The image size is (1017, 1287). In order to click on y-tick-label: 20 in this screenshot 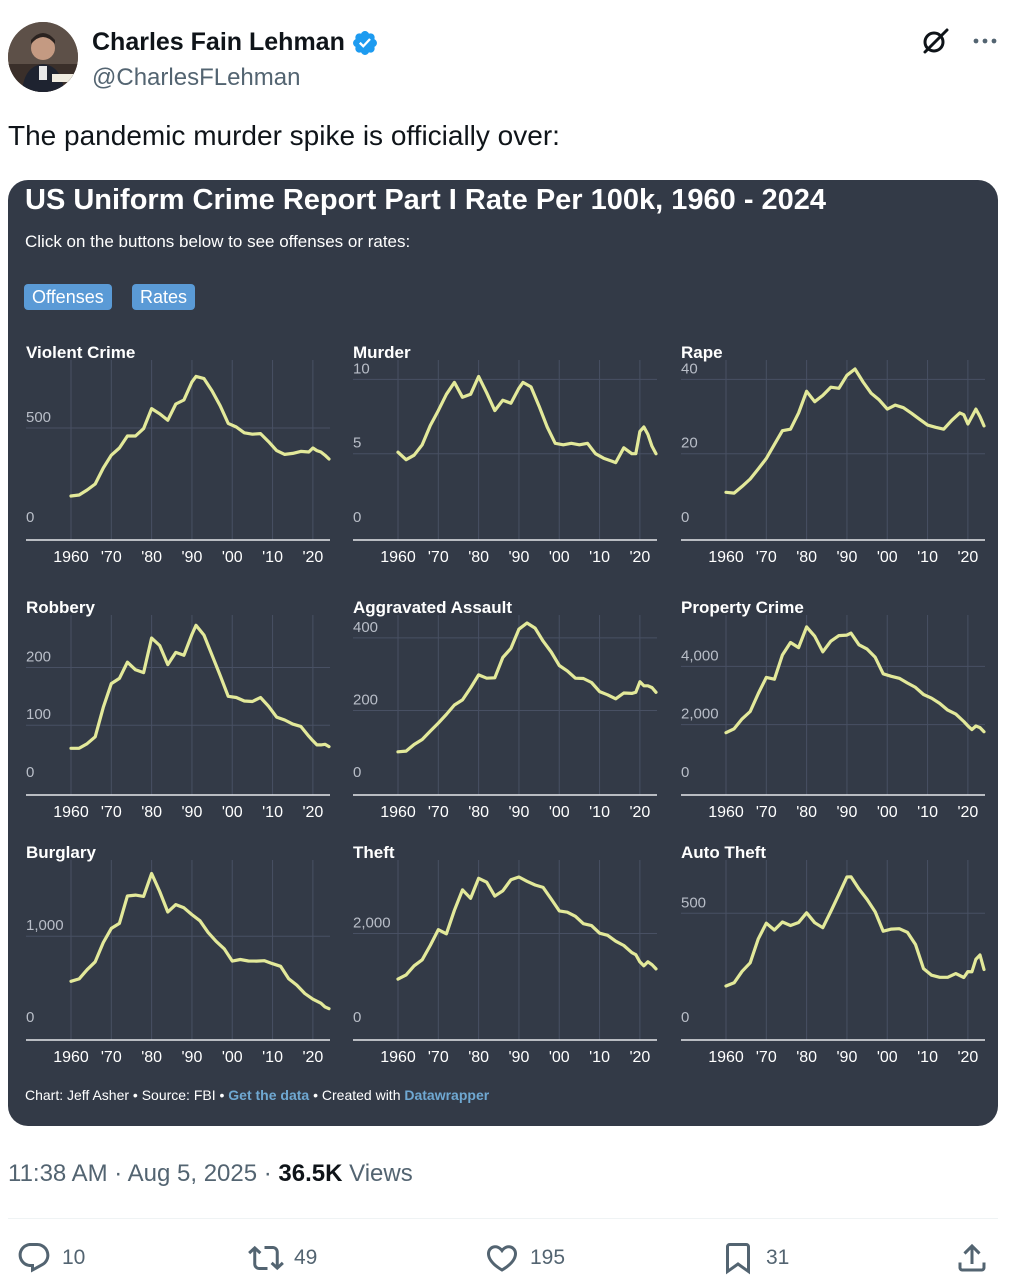, I will do `click(689, 443)`.